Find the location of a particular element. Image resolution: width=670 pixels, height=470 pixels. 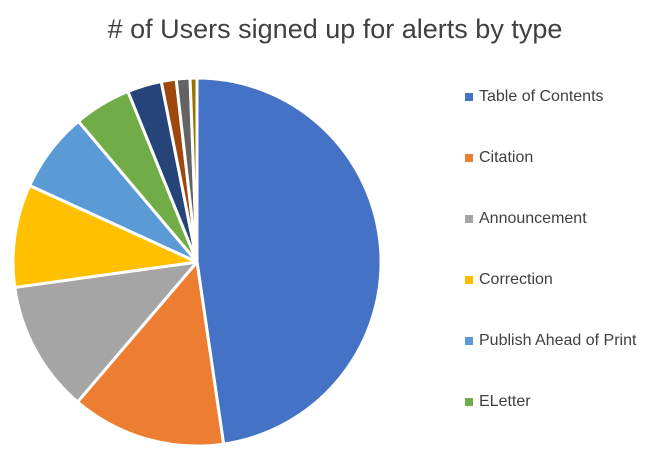

legend-label: Publish Ahead of Print is located at coordinates (558, 340).